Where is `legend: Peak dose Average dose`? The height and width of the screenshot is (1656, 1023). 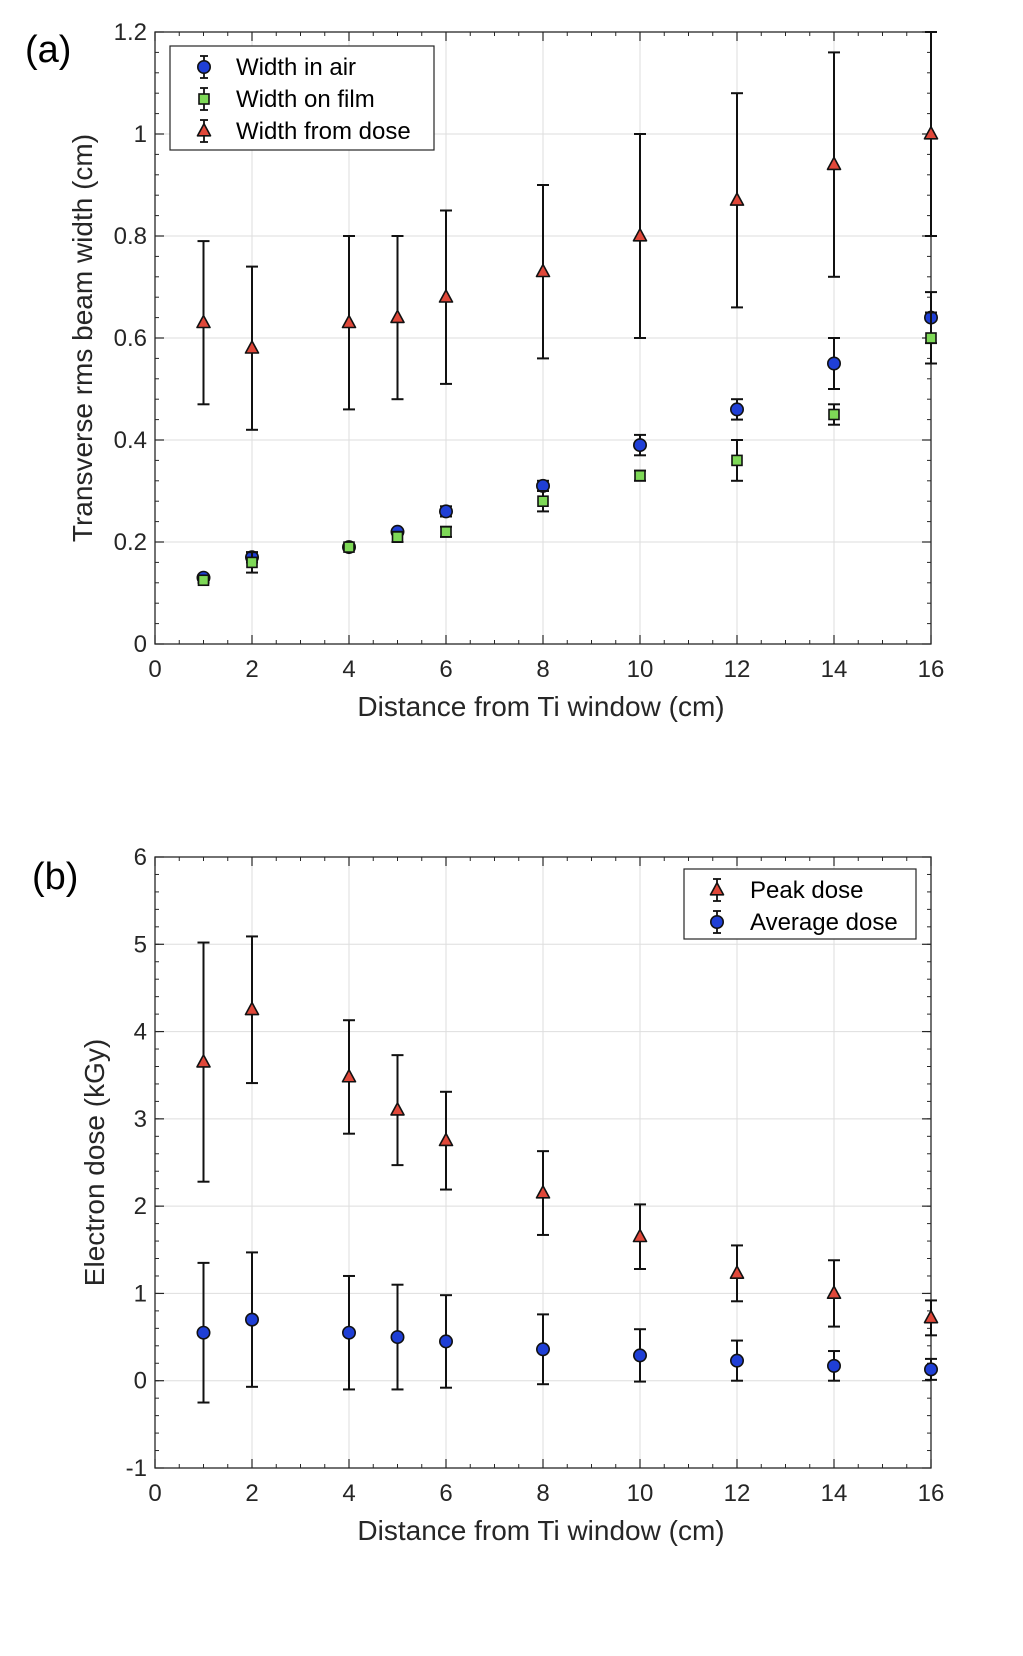 legend: Peak dose Average dose is located at coordinates (800, 904).